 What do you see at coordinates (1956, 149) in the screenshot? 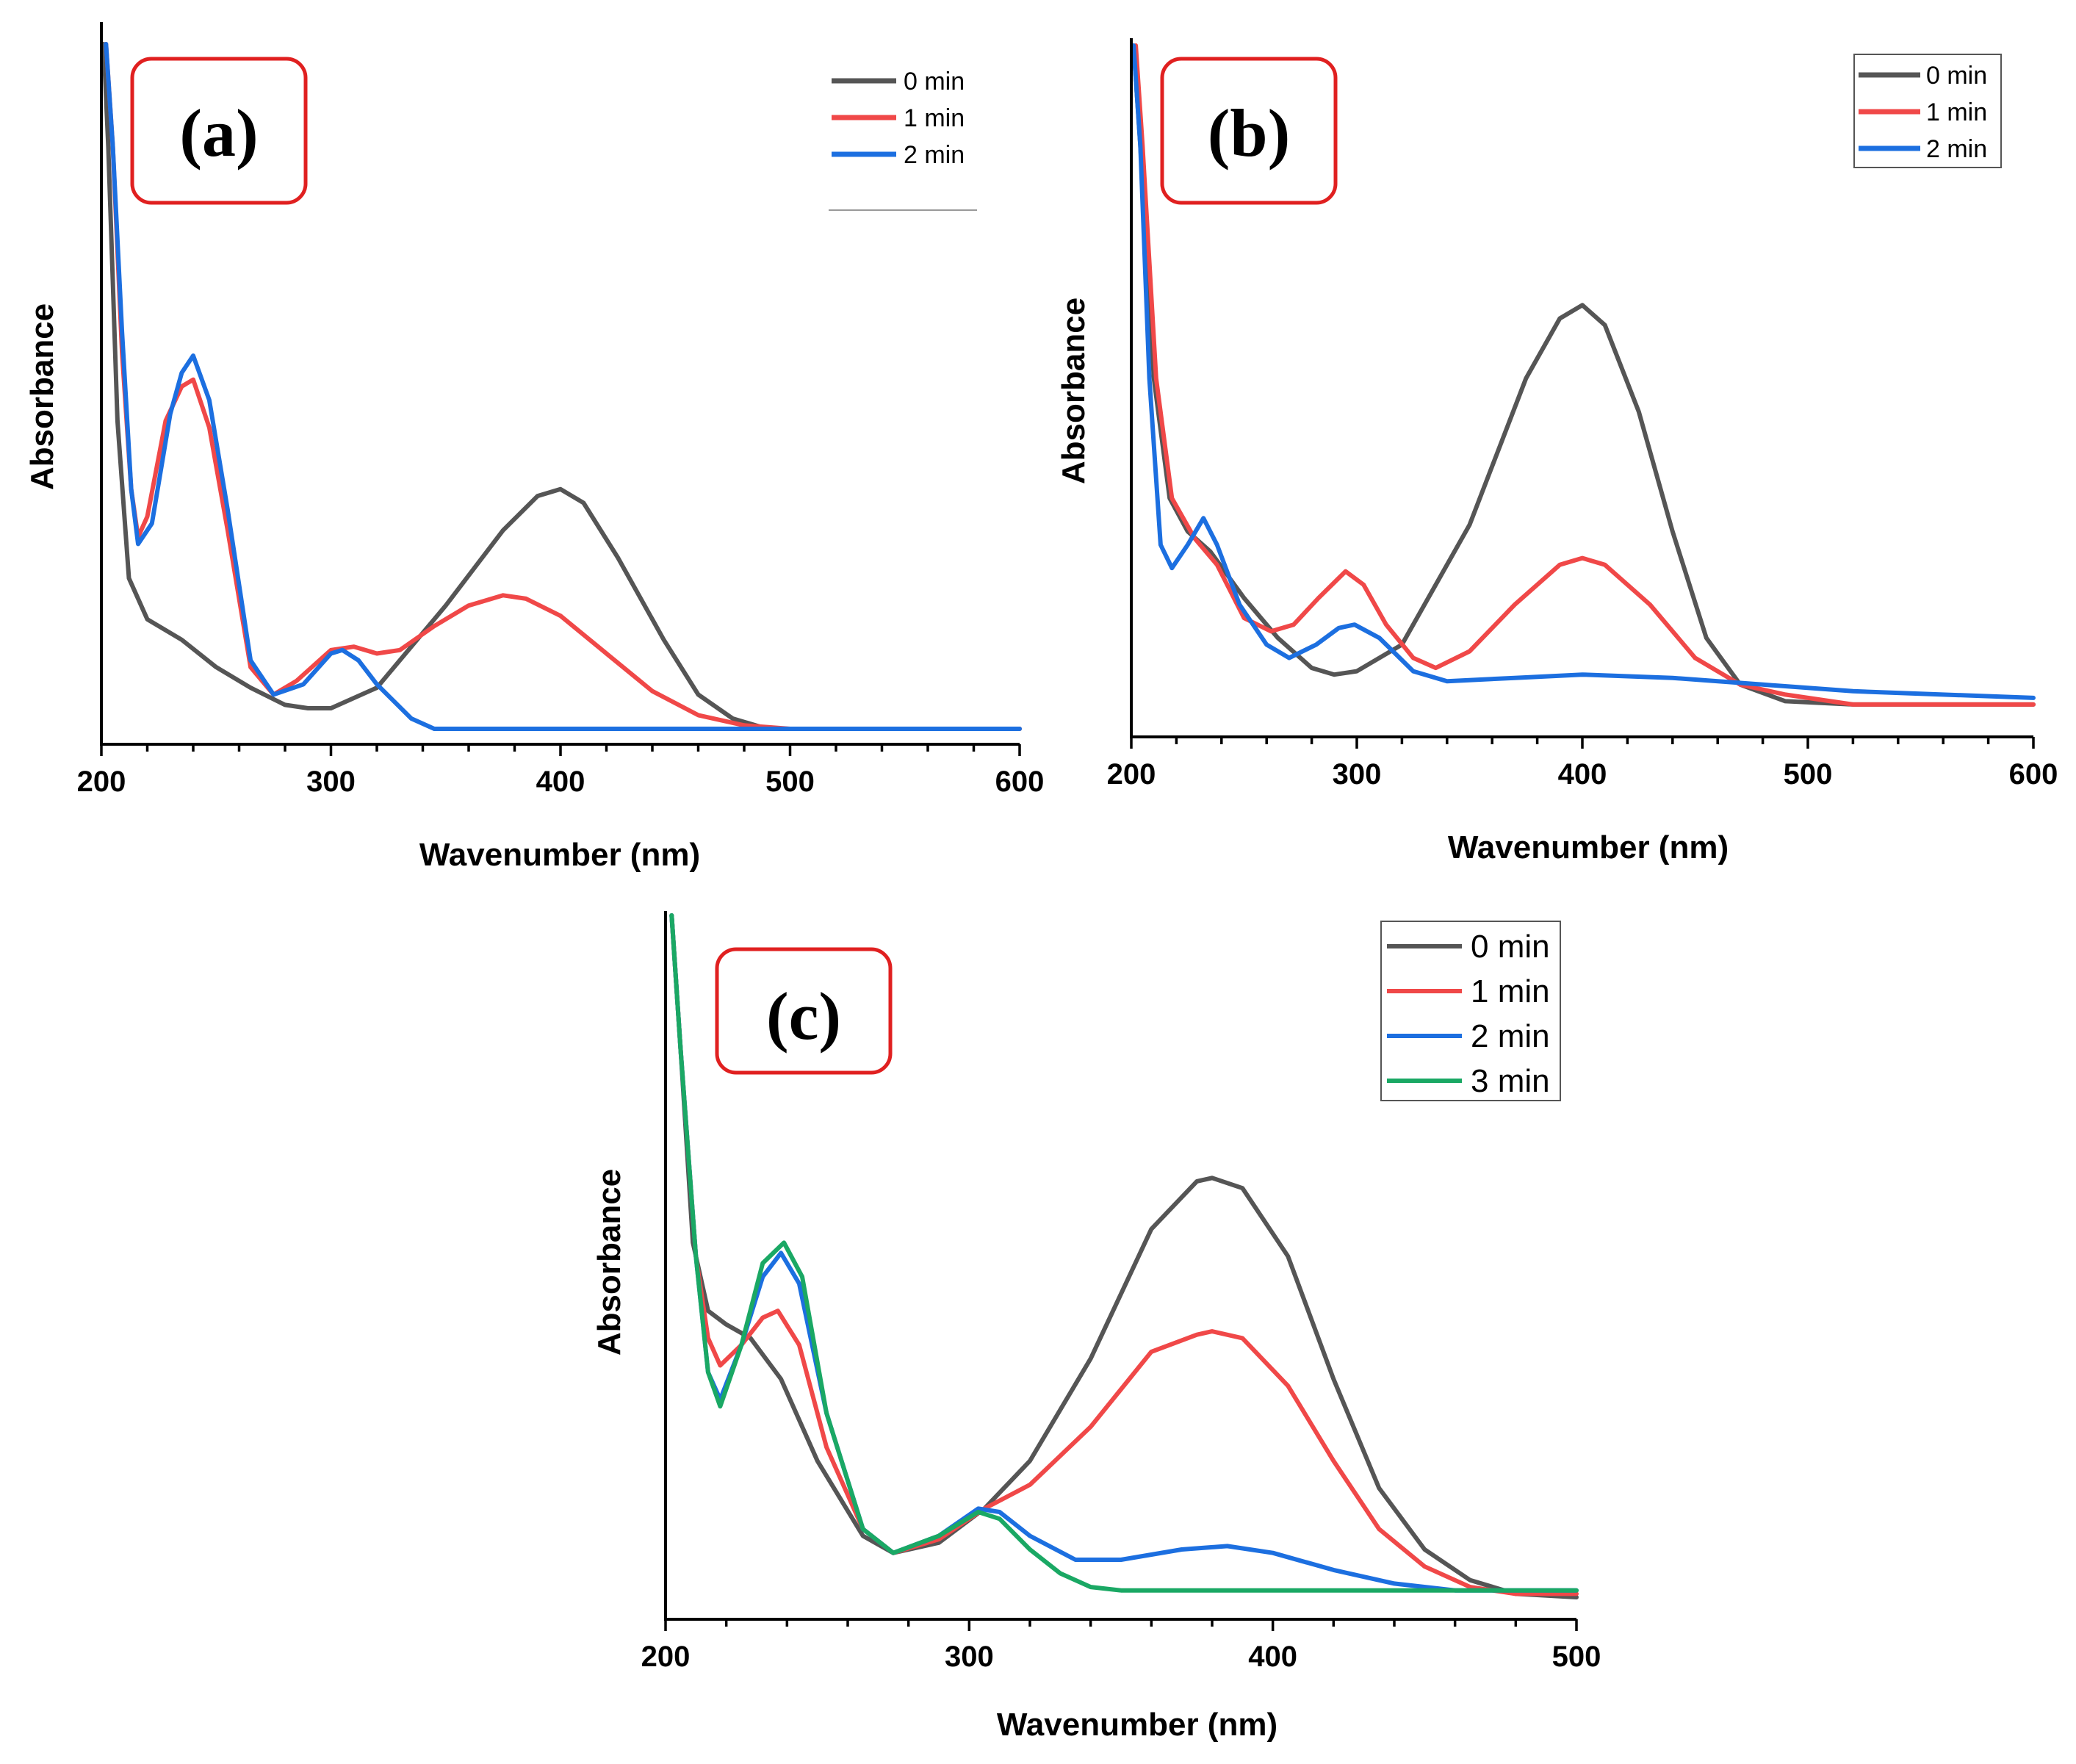
I see `panel-b-legend-label-2: 2 min` at bounding box center [1956, 149].